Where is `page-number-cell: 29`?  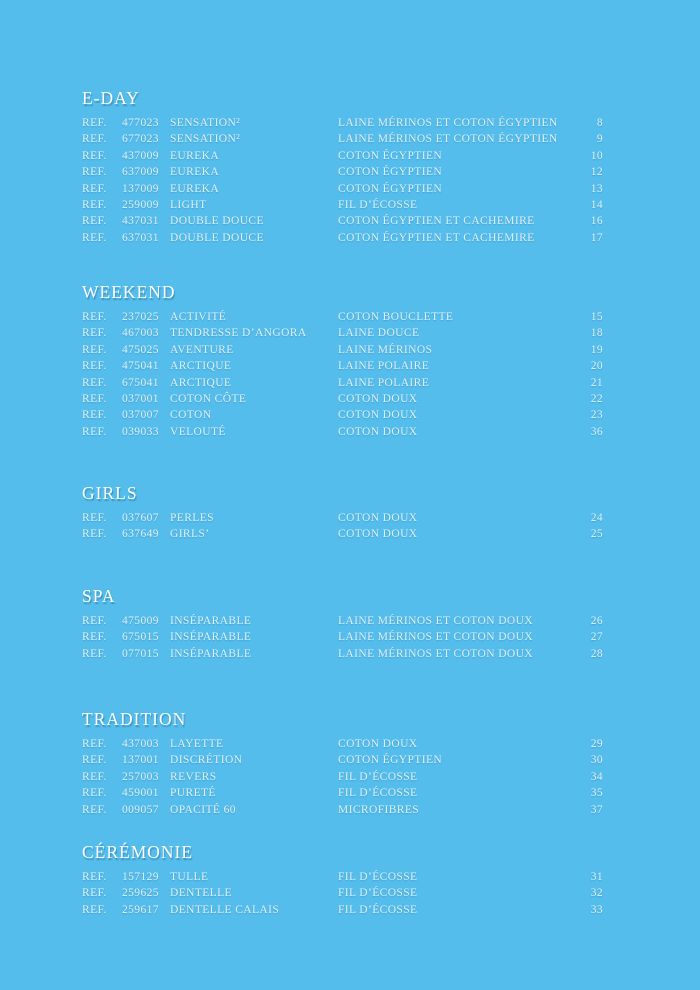
page-number-cell: 29 is located at coordinates (596, 744).